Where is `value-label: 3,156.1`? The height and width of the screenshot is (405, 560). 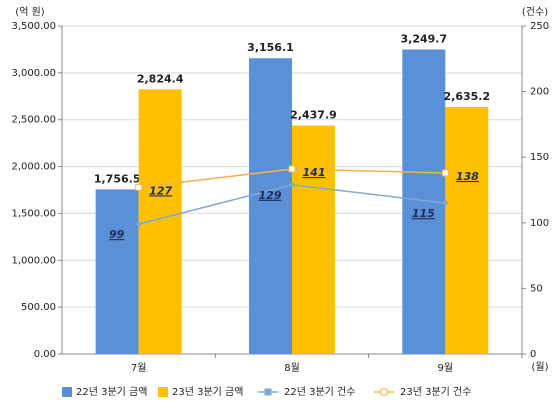 value-label: 3,156.1 is located at coordinates (270, 47).